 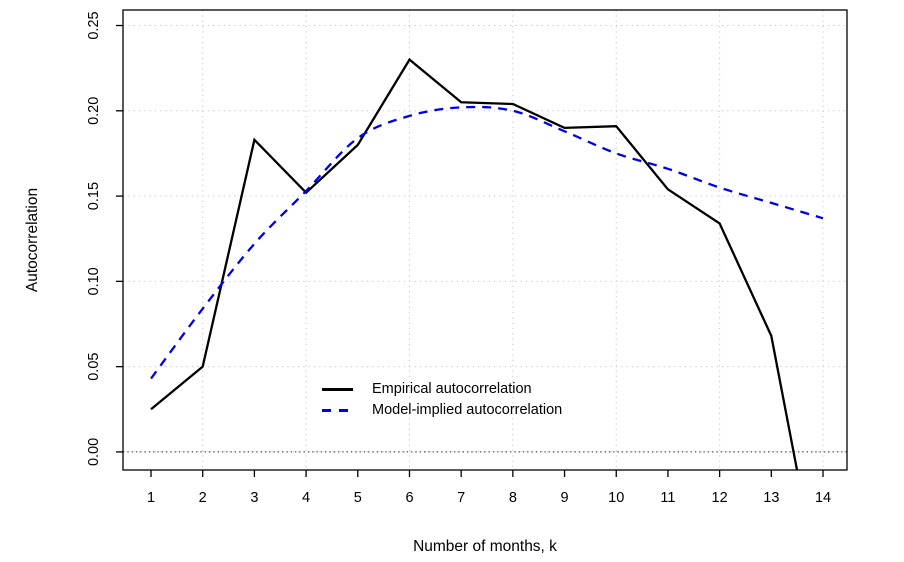 I want to click on x-tick-label: 11, so click(x=667, y=498).